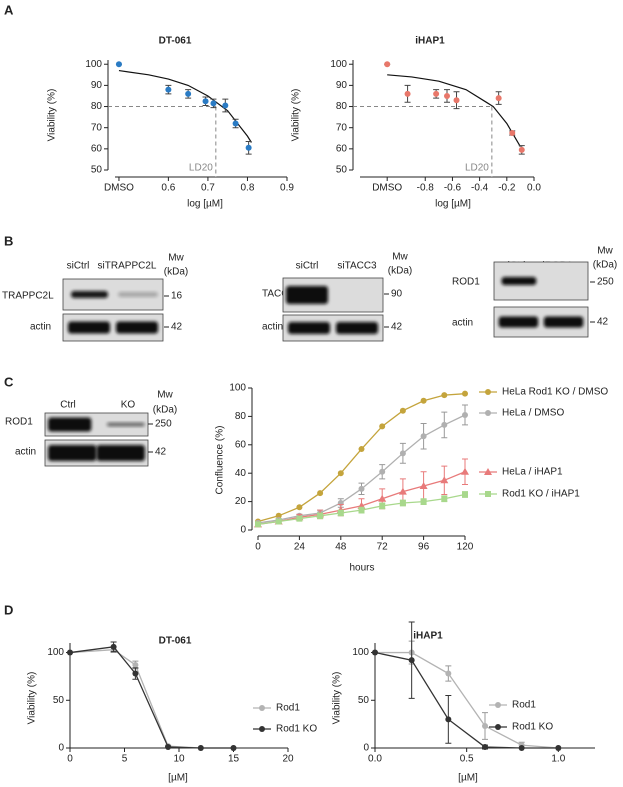  What do you see at coordinates (241, 444) in the screenshot?
I see `y-tick-label: 60` at bounding box center [241, 444].